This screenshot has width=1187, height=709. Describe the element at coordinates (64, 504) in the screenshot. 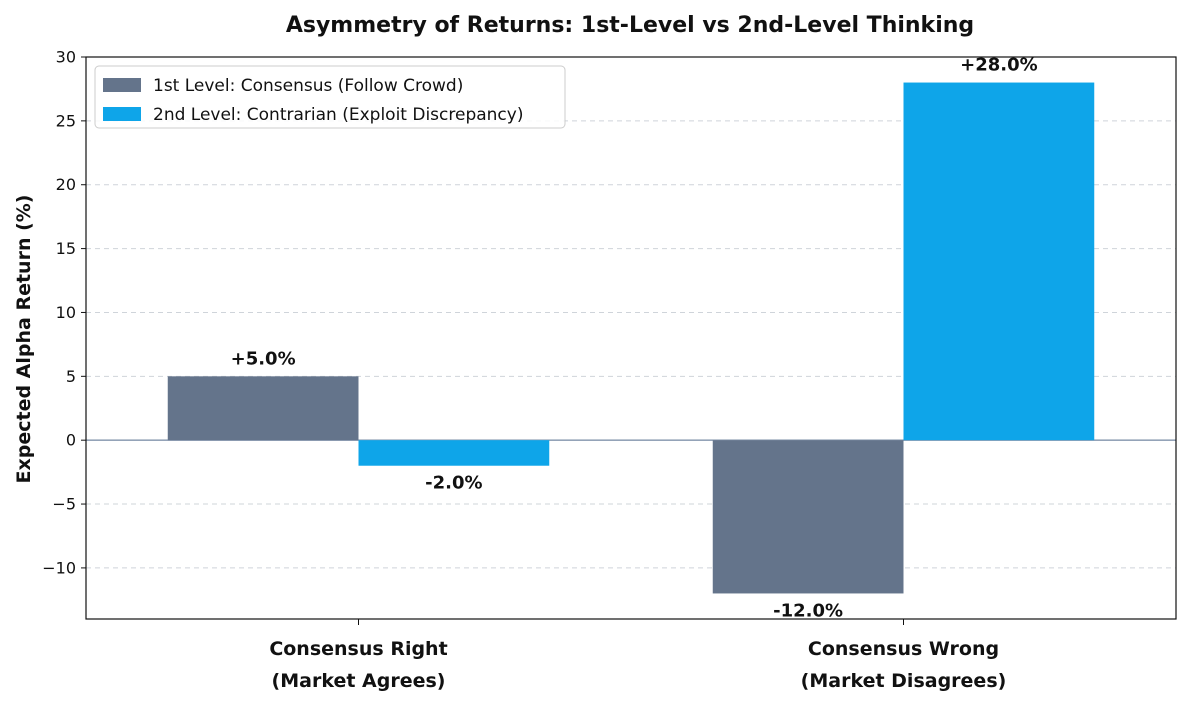

I see `y-tick-label: −5` at that location.